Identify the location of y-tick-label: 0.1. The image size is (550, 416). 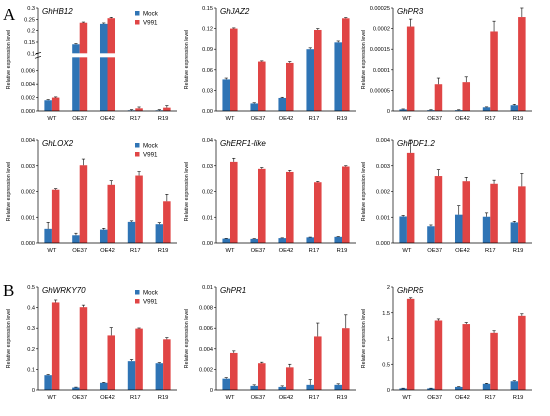
(31, 370).